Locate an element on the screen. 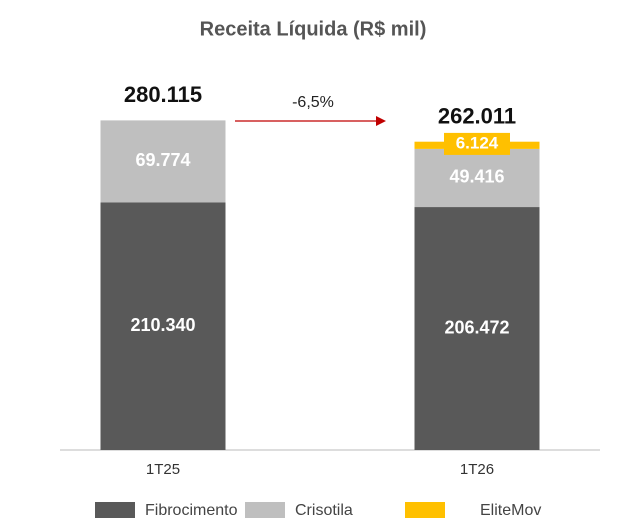 Image resolution: width=627 pixels, height=520 pixels. data-label: 206.472 is located at coordinates (476, 327).